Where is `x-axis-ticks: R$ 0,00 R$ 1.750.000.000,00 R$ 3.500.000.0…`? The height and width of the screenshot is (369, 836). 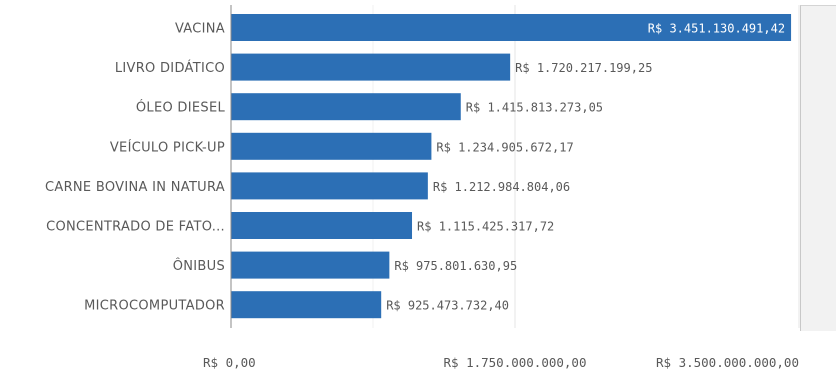
x-axis-ticks: R$ 0,00 R$ 1.750.000.000,00 R$ 3.500.000.0… is located at coordinates (501, 362).